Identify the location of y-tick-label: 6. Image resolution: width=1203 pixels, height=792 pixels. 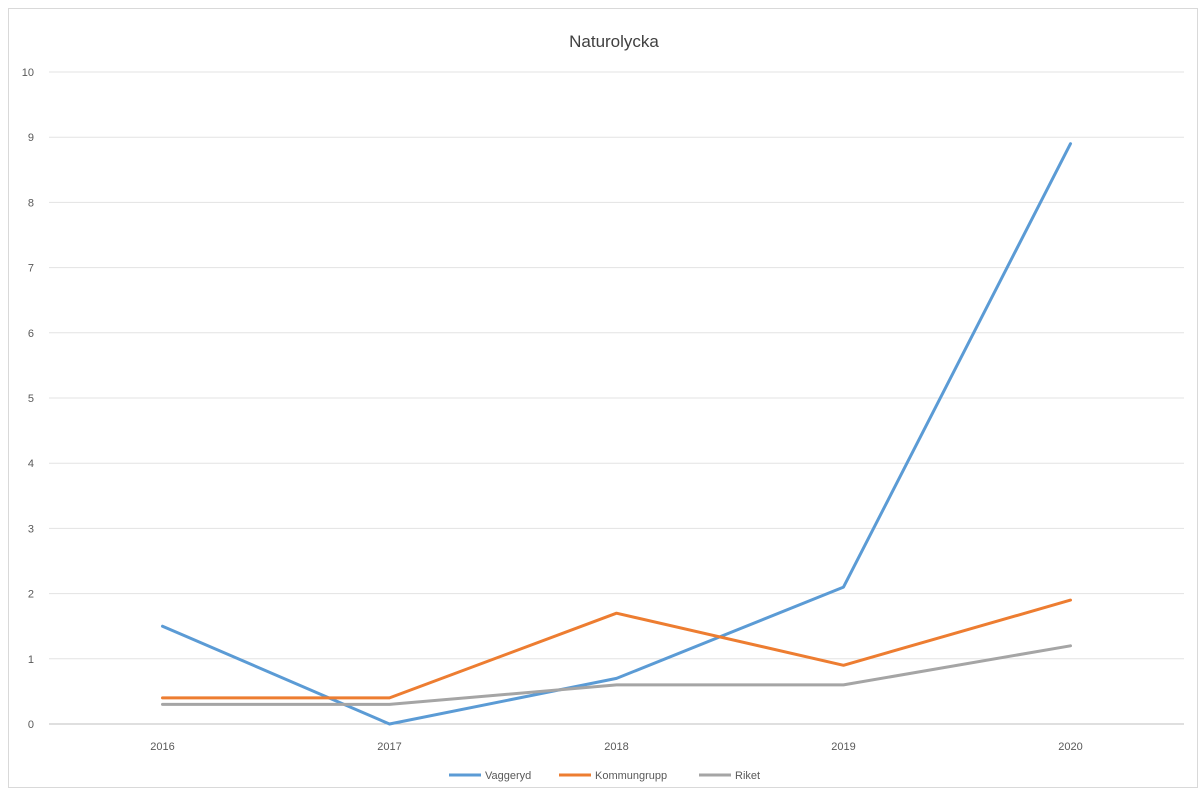
(31, 334).